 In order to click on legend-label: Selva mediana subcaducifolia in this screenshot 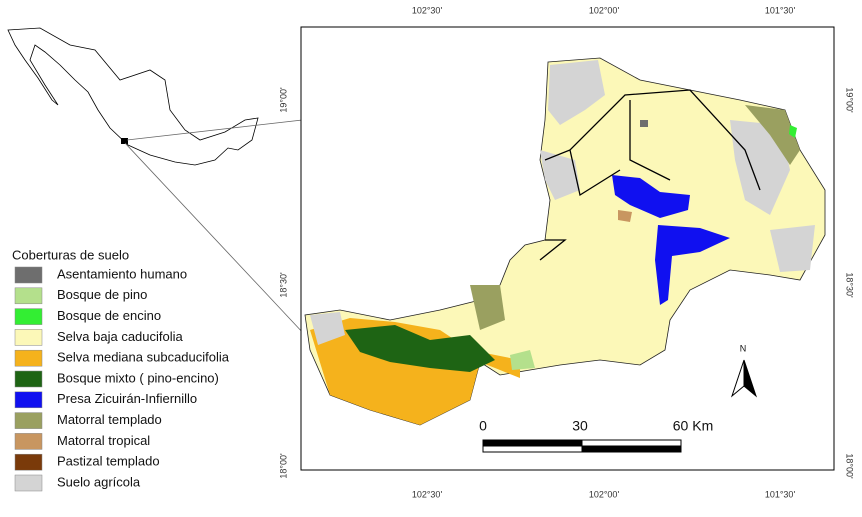, I will do `click(143, 357)`.